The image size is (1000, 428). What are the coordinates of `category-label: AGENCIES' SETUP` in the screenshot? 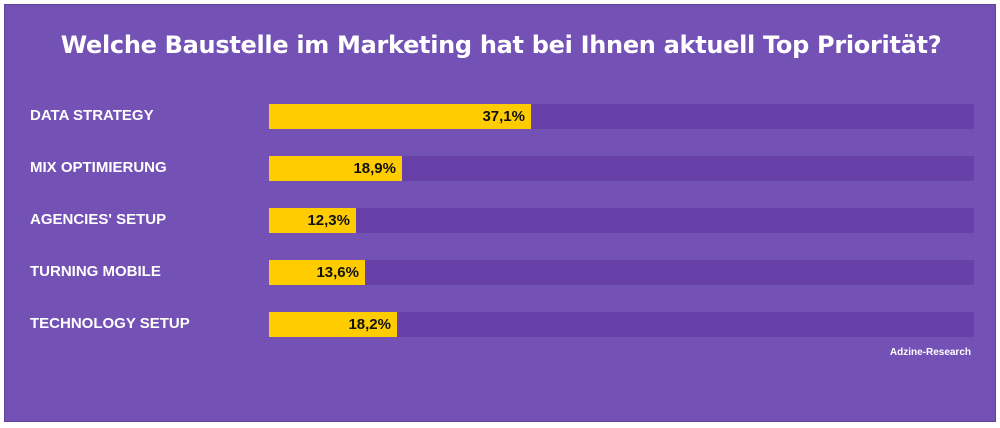 It's located at (98, 219).